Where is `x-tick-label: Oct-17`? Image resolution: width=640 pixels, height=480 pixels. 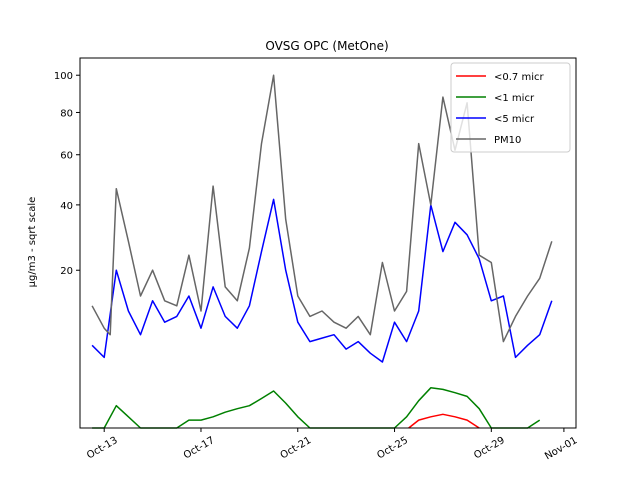
x-tick-label: Oct-17 is located at coordinates (199, 448).